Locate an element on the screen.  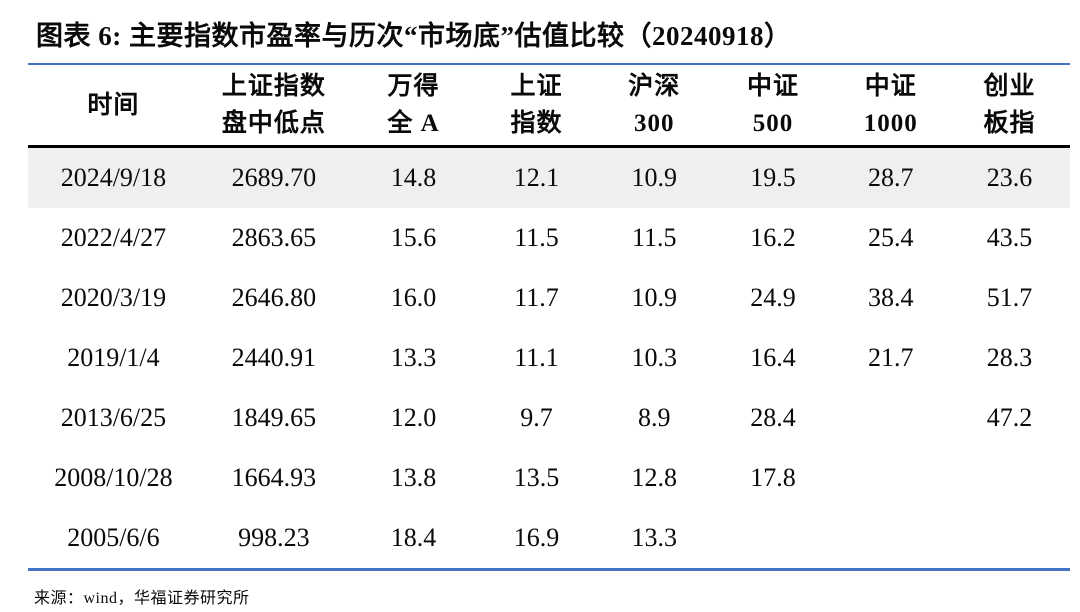
date-cell: 2024/9/18 is located at coordinates (113, 177).